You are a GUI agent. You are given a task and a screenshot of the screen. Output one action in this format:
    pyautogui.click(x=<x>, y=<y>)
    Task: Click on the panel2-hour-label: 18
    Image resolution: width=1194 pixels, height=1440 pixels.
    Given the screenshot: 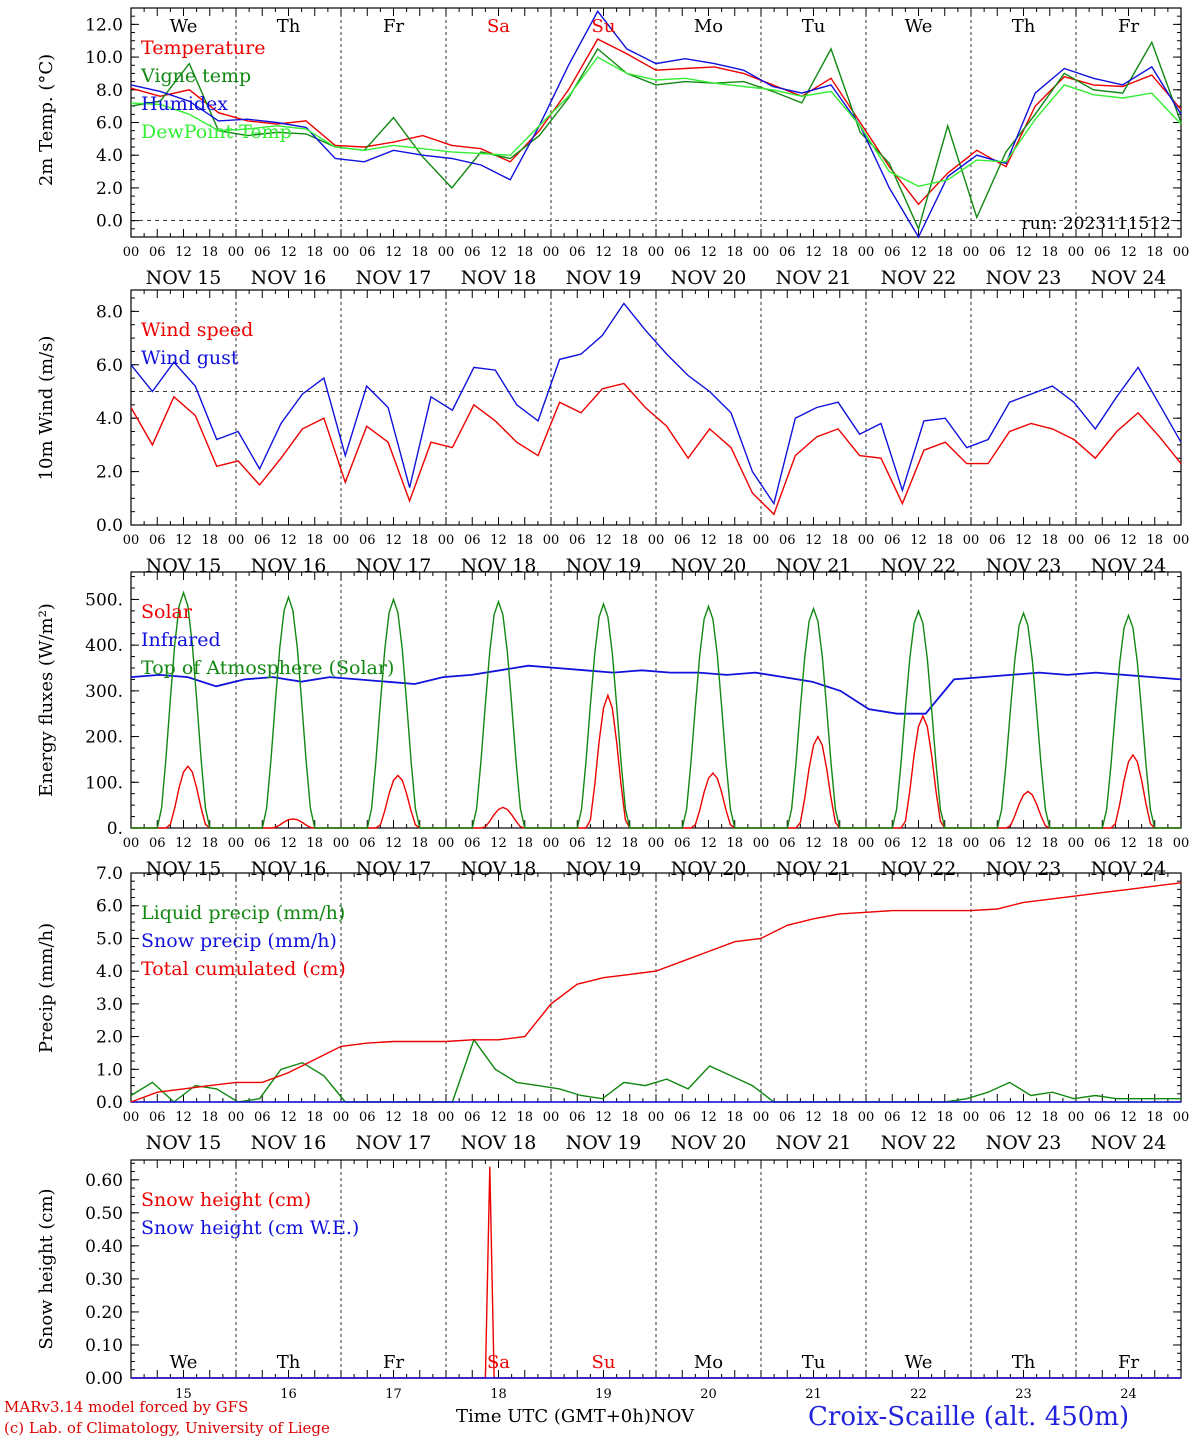 What is the action you would take?
    pyautogui.click(x=209, y=540)
    